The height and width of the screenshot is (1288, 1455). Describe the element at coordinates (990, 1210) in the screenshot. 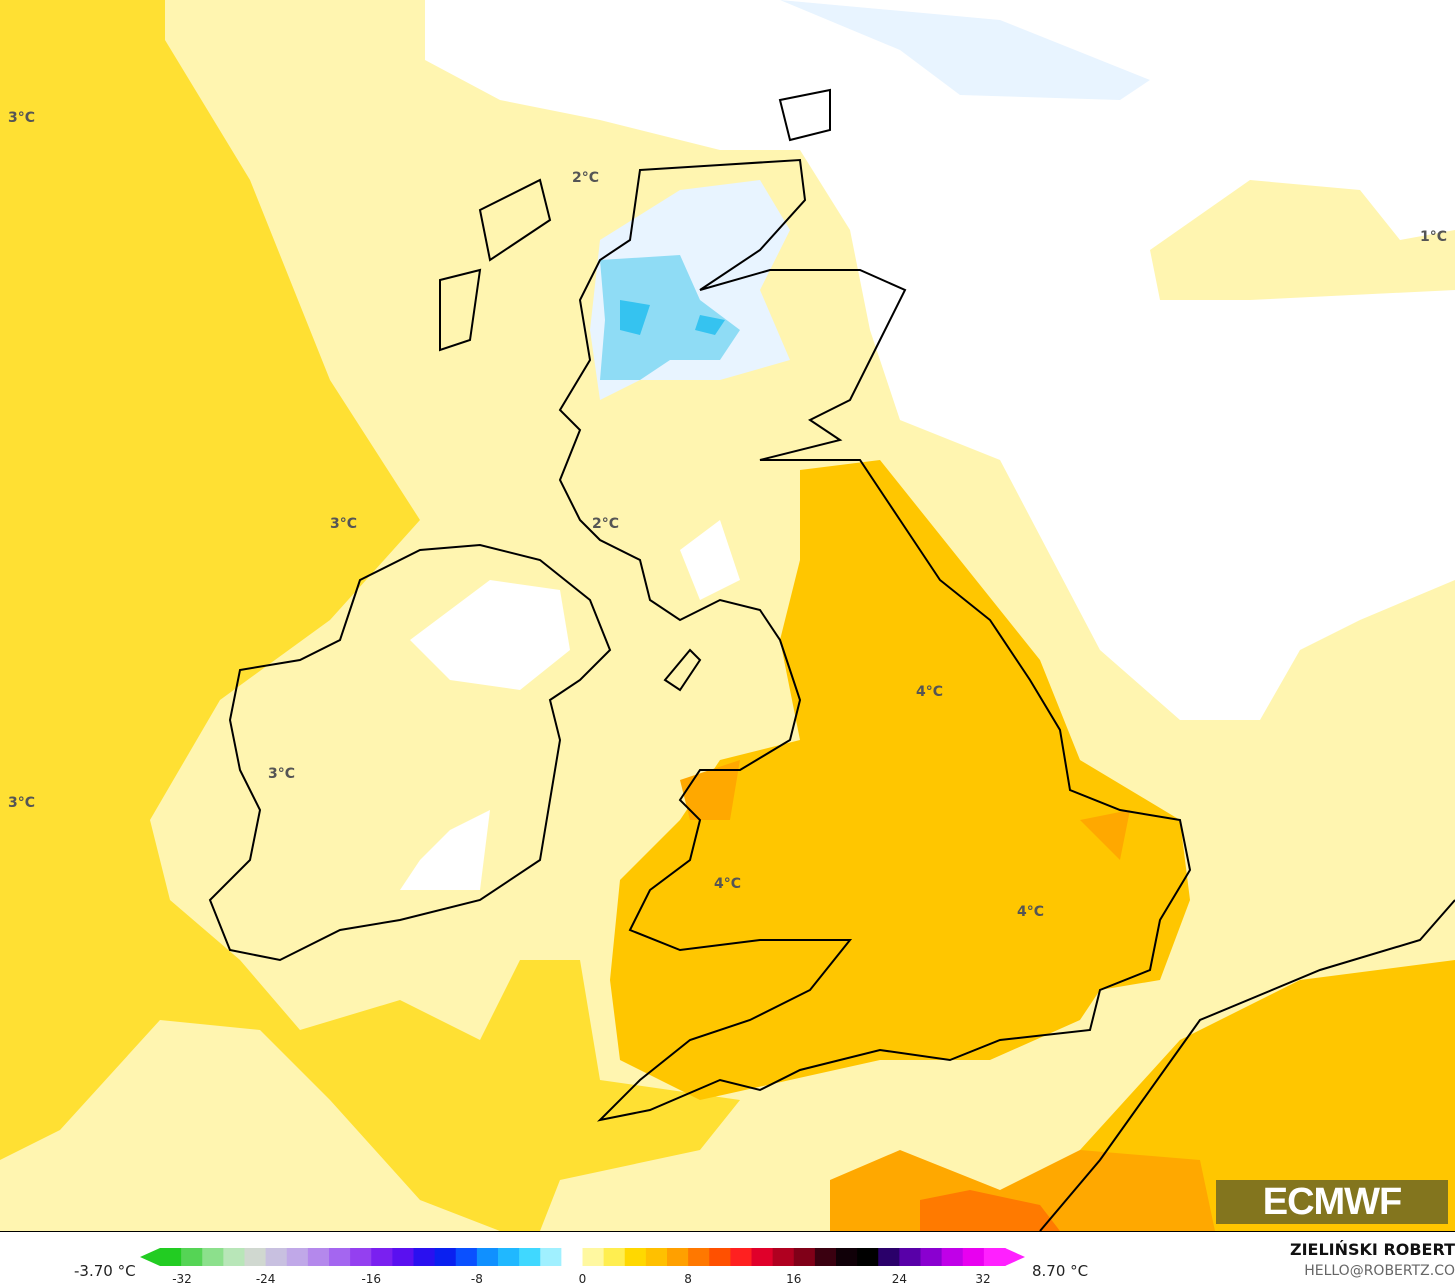

I see `hot-zone` at that location.